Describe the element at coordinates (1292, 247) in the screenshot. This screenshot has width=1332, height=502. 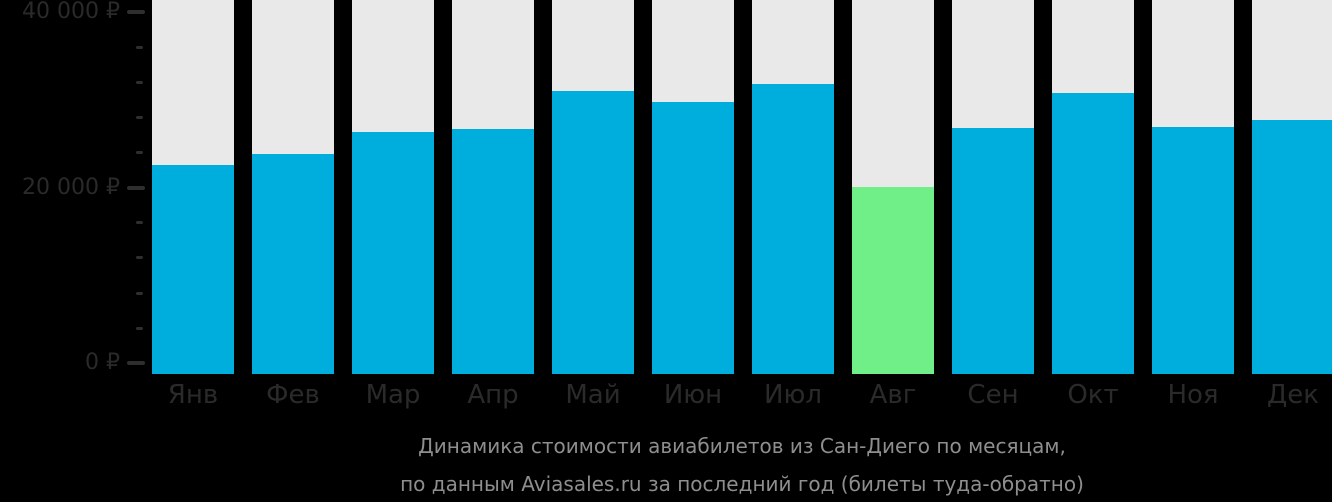
I see `bar-Дек` at that location.